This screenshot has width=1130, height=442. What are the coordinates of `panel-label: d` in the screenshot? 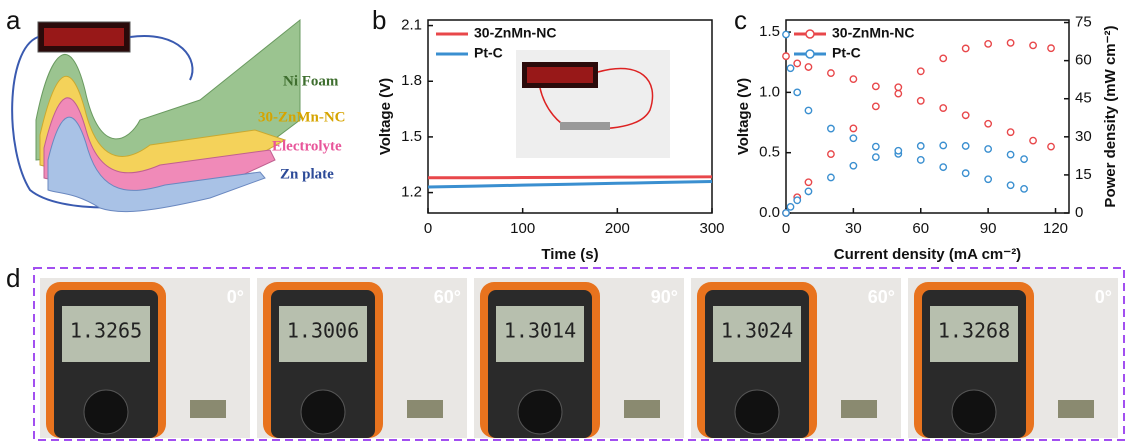 It's located at (13, 278).